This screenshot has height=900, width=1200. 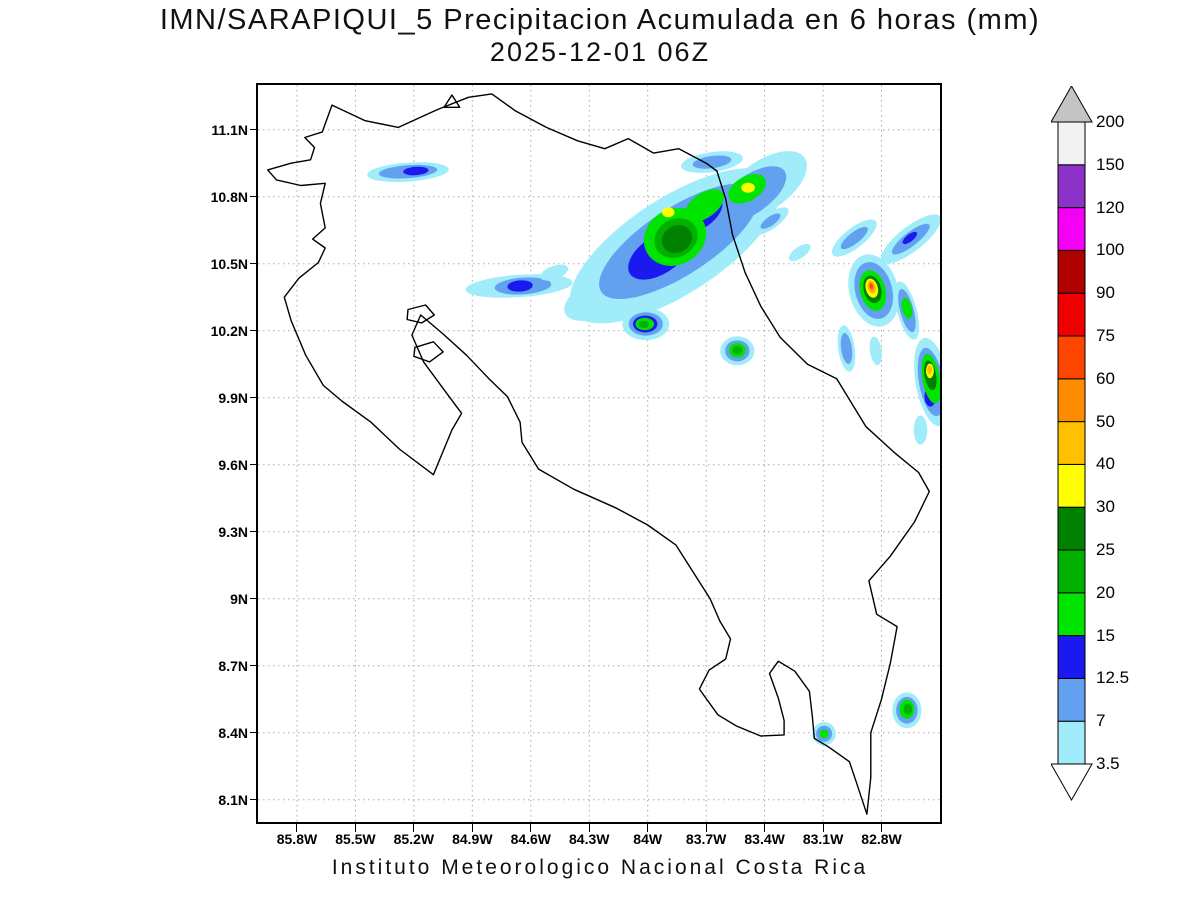 What do you see at coordinates (355, 839) in the screenshot?
I see `lon-tick-label: 85.5W` at bounding box center [355, 839].